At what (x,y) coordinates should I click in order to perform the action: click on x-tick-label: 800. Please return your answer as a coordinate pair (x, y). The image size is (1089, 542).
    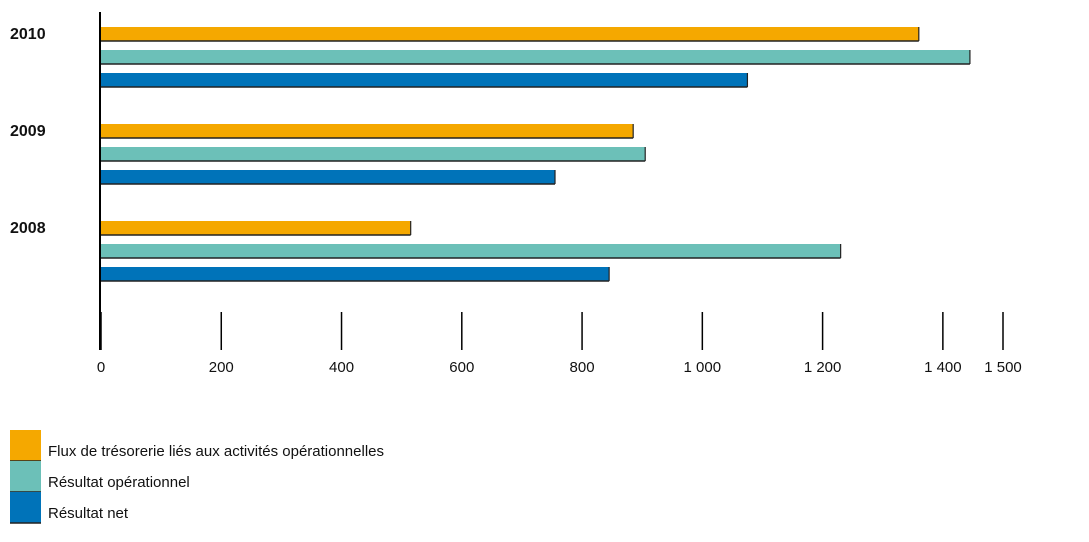
    Looking at the image, I should click on (582, 367).